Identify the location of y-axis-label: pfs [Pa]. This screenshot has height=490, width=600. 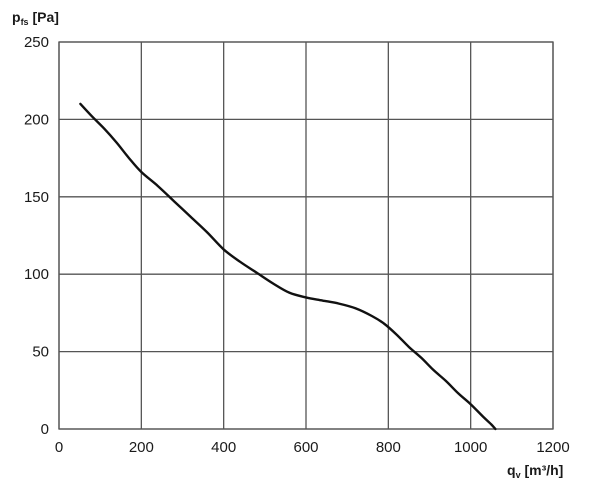
(35, 18).